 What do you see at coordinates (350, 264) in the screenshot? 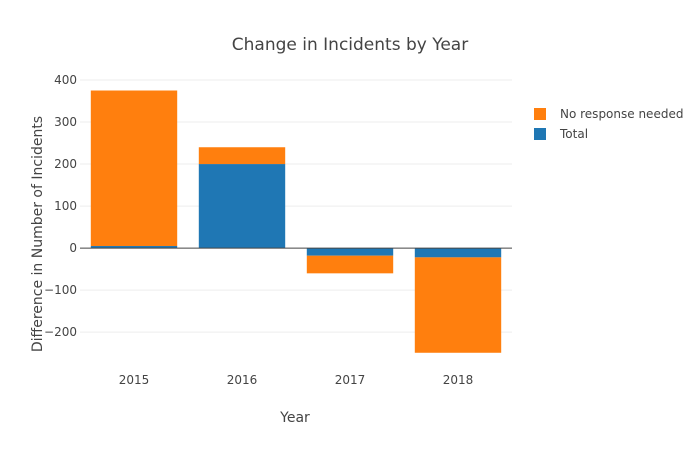
I see `bar-no-response-needed-2017` at bounding box center [350, 264].